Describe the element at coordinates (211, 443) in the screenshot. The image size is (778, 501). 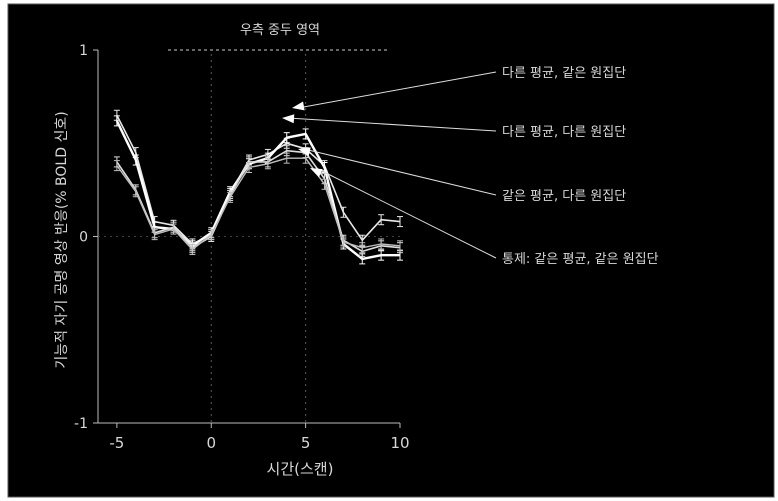
I see `x-tick-label: 0` at that location.